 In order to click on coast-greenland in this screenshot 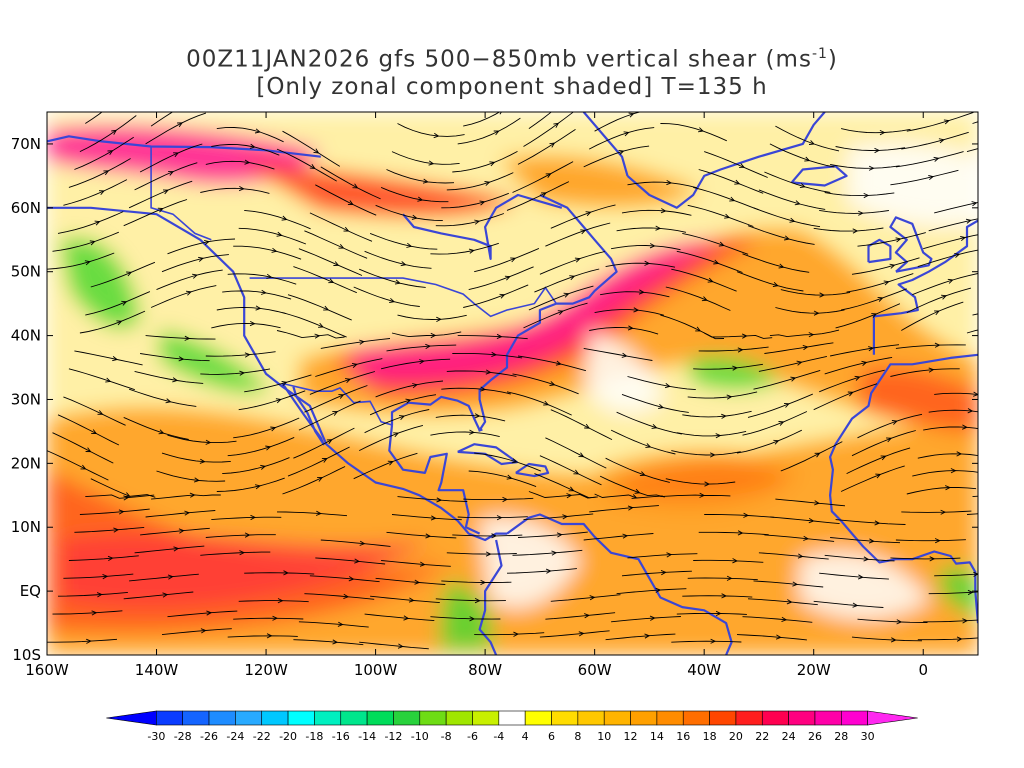, I will do `click(726, 160)`.